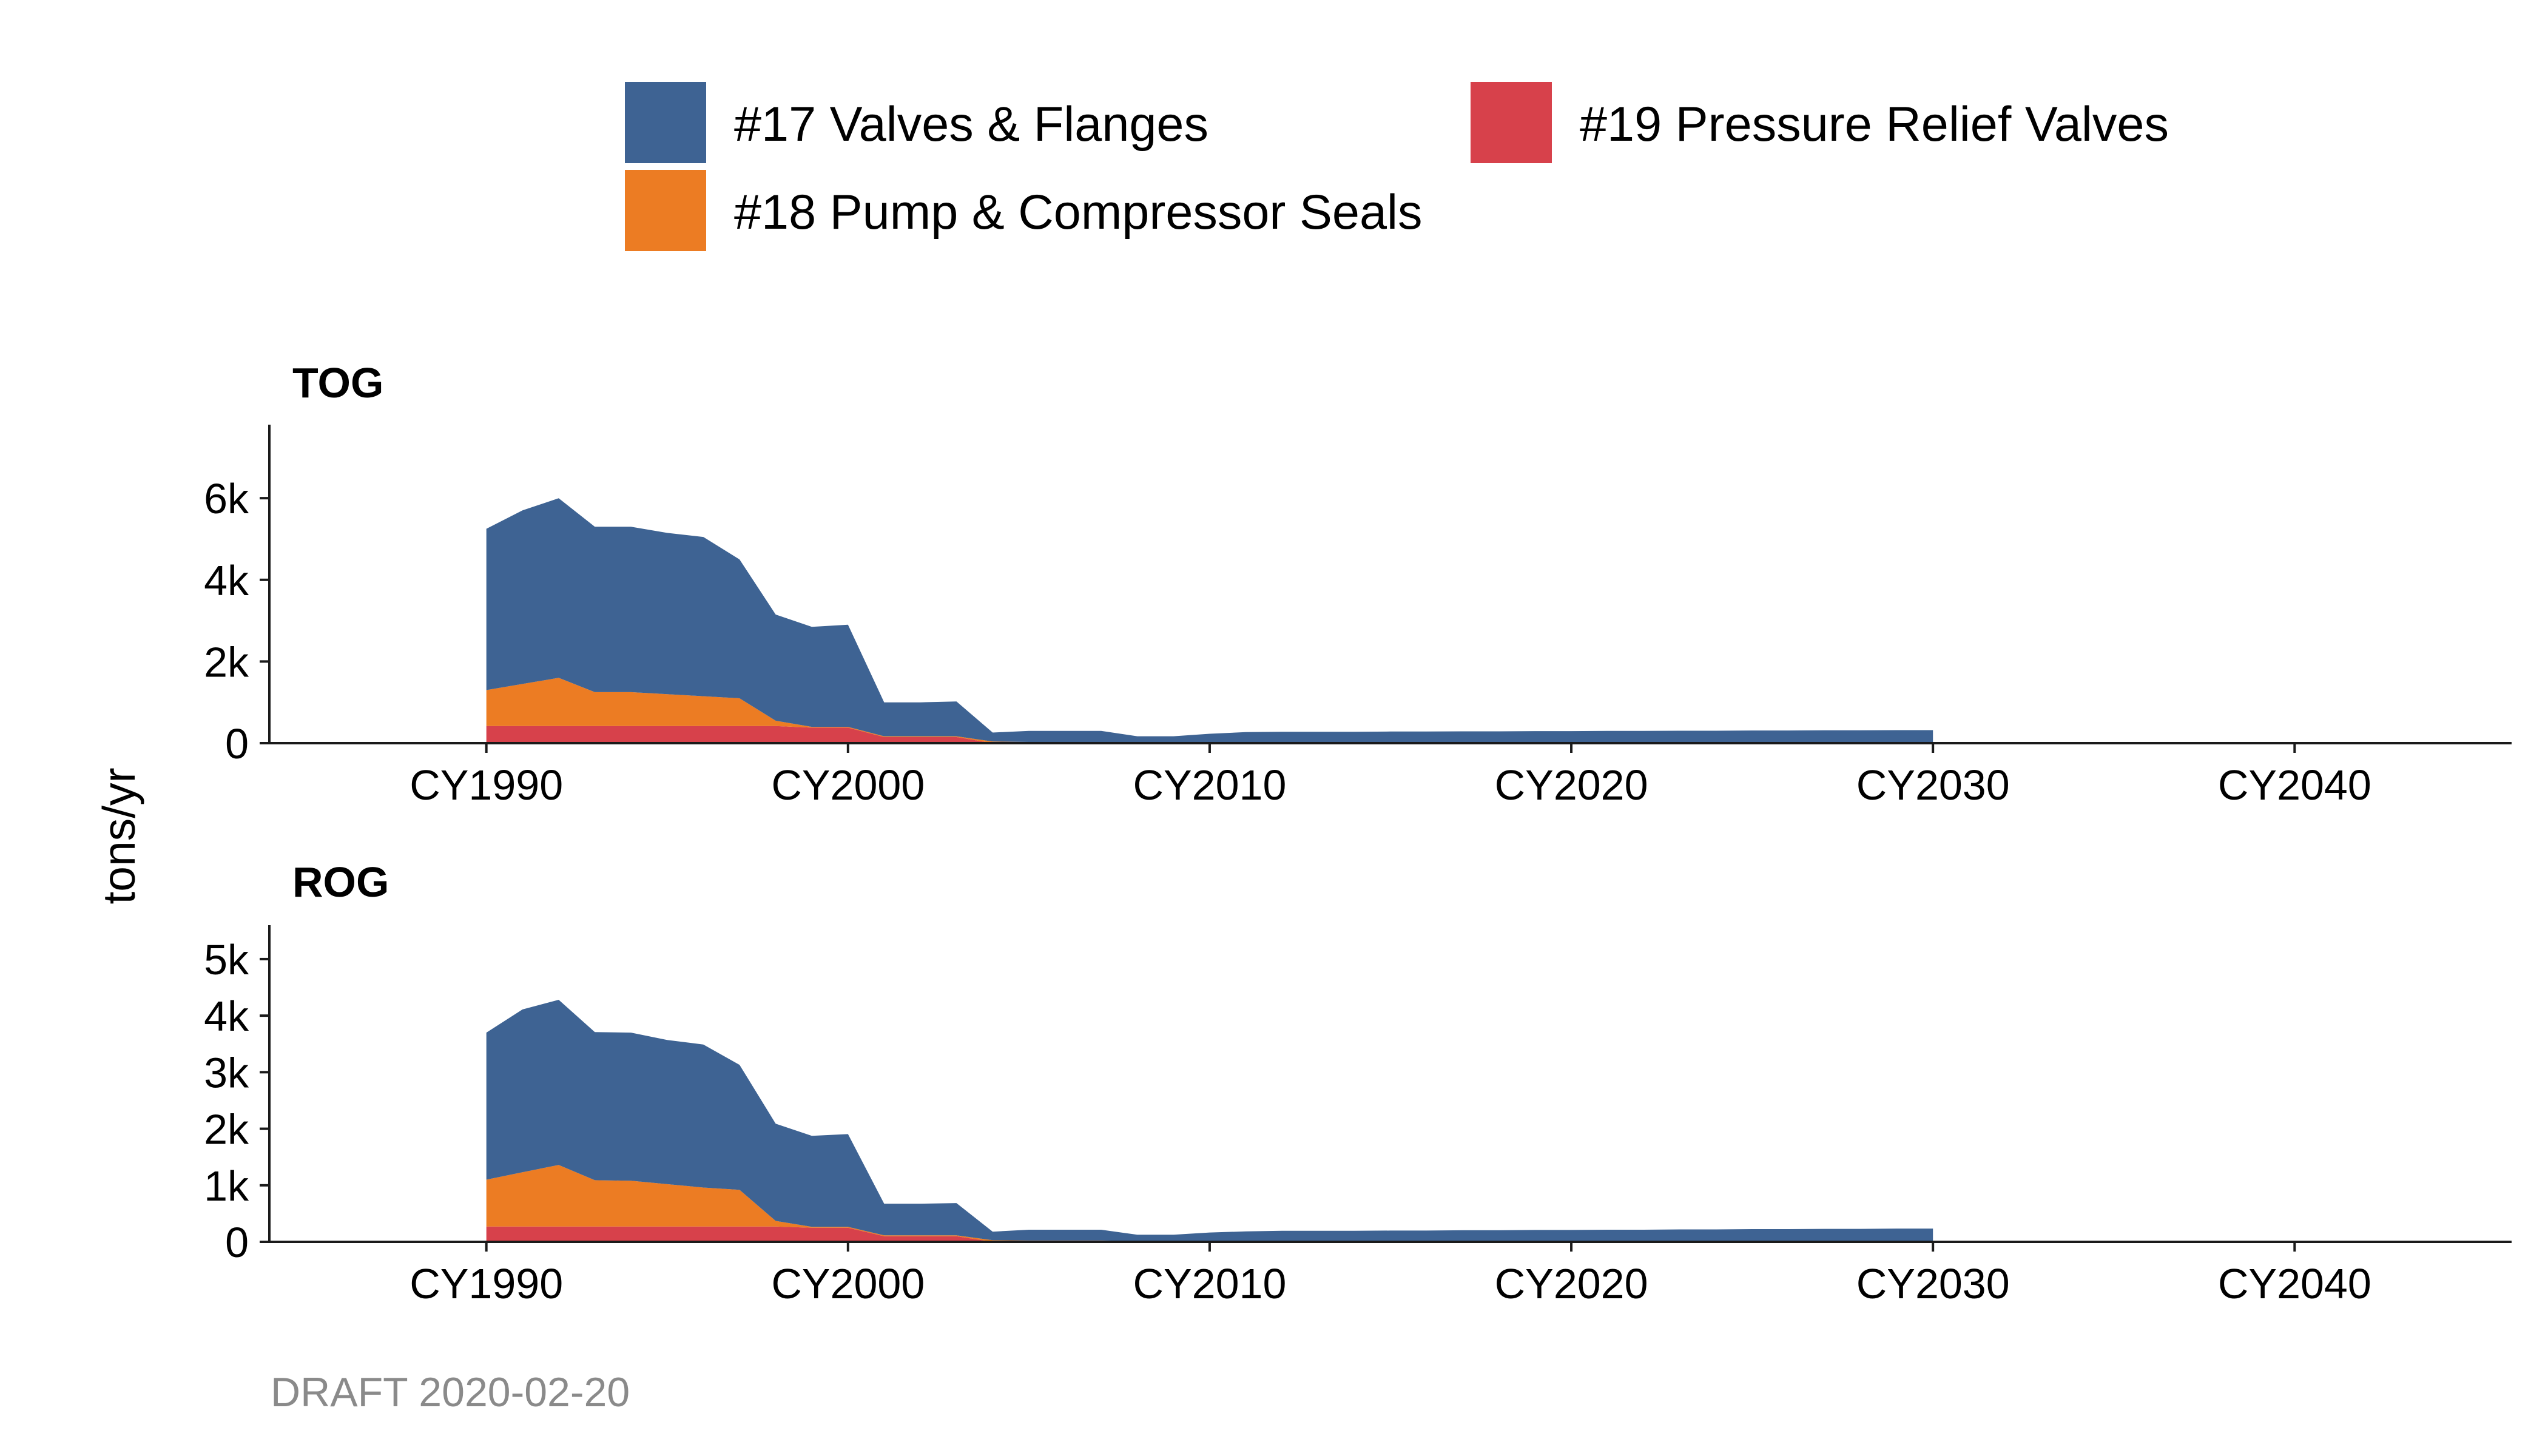  What do you see at coordinates (237, 1242) in the screenshot?
I see `rog-y-tick-label: 0` at bounding box center [237, 1242].